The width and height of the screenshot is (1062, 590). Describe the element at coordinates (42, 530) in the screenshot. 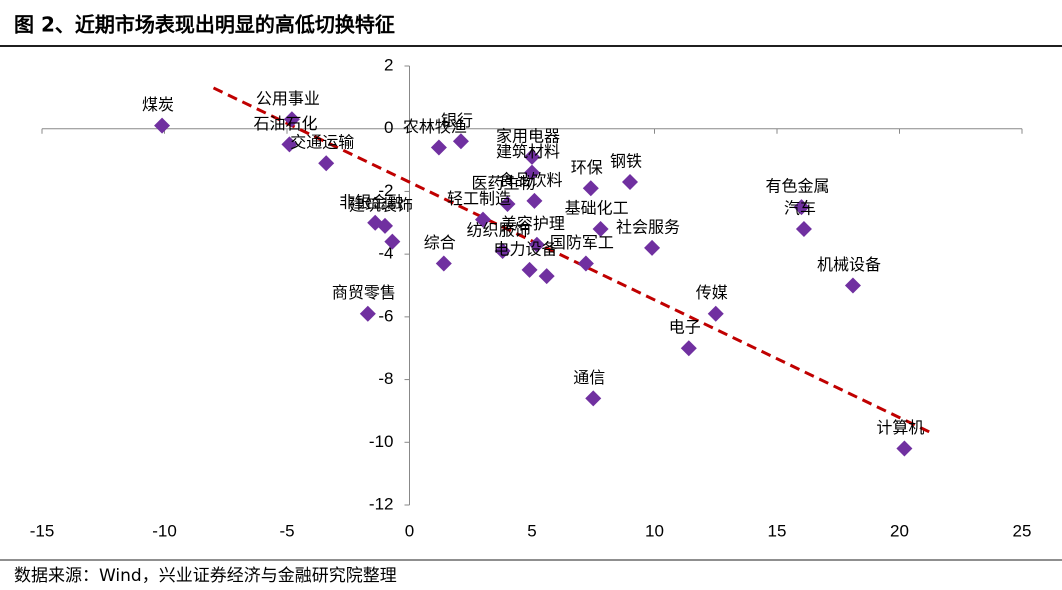

I see `x-tick-label: -15` at that location.